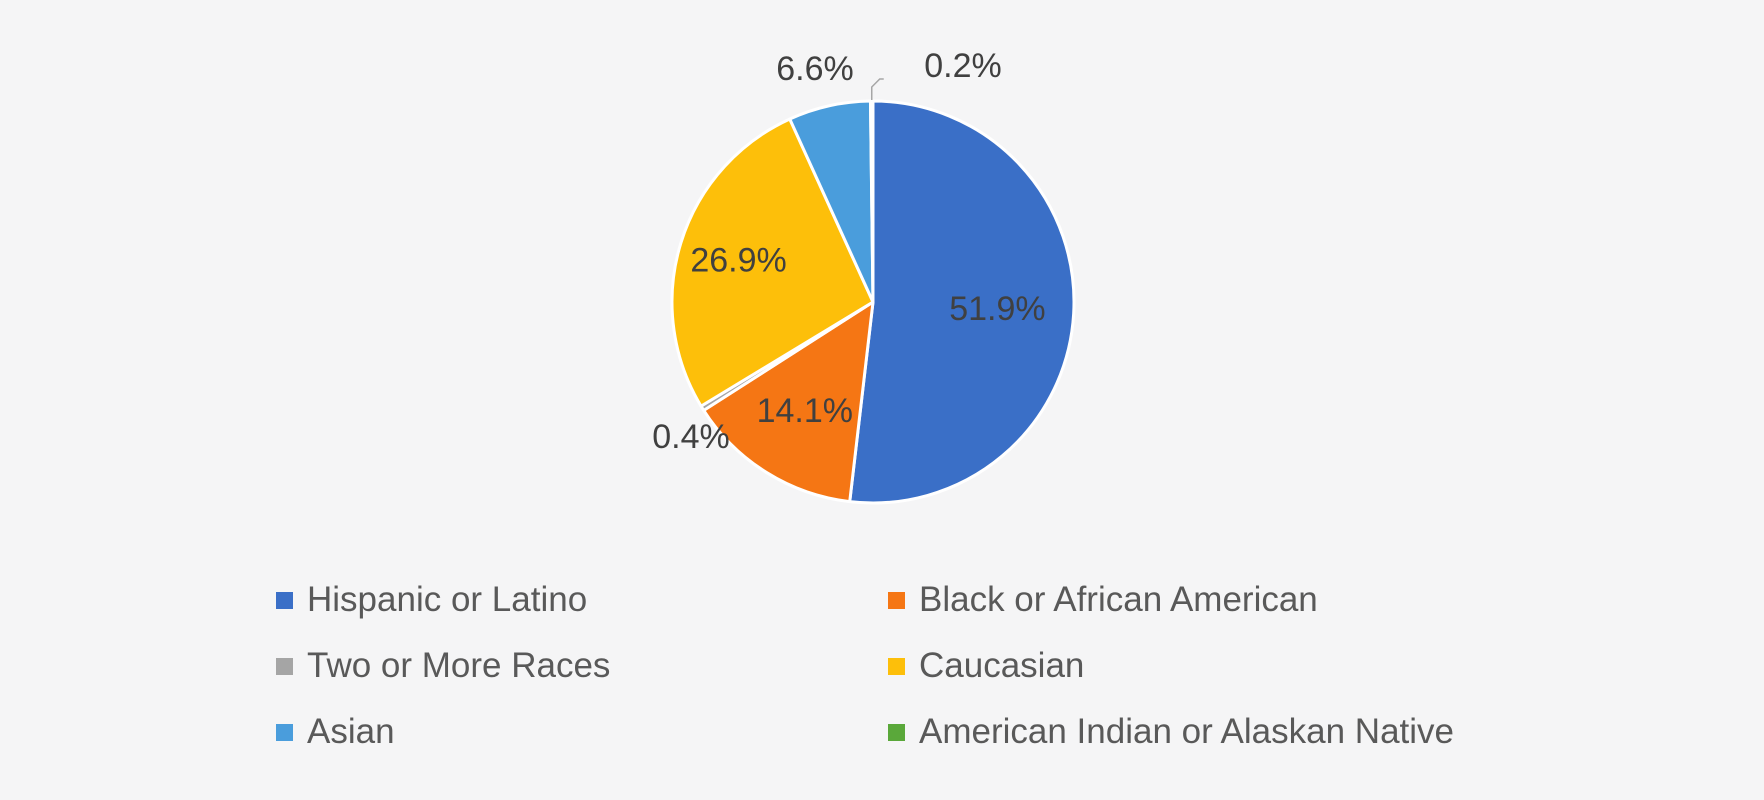 This screenshot has width=1764, height=800. What do you see at coordinates (284, 600) in the screenshot?
I see `legend-swatch-hispanic-or-latino` at bounding box center [284, 600].